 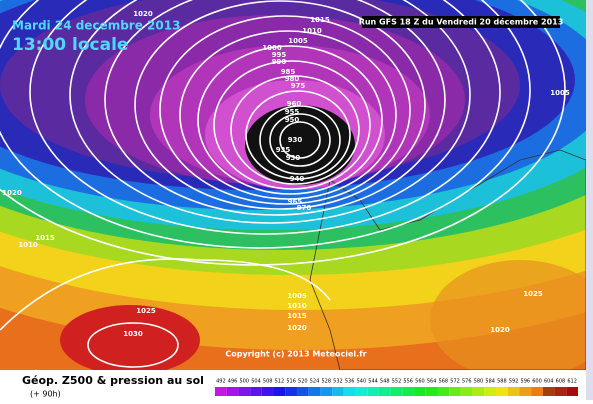 I want to click on scale-label: 604, so click(x=549, y=382).